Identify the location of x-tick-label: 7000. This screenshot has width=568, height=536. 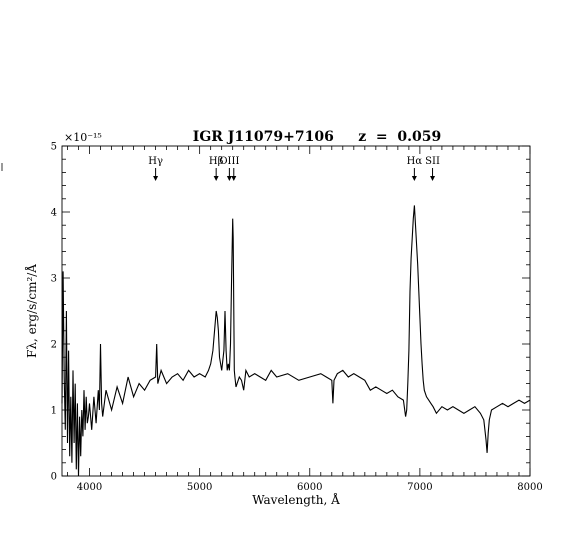
(419, 487).